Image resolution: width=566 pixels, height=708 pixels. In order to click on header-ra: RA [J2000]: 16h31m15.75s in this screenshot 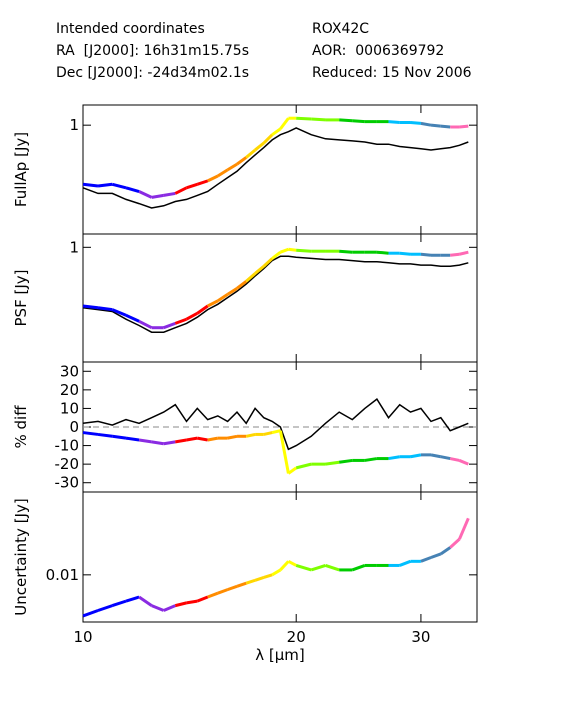, I will do `click(152, 51)`.